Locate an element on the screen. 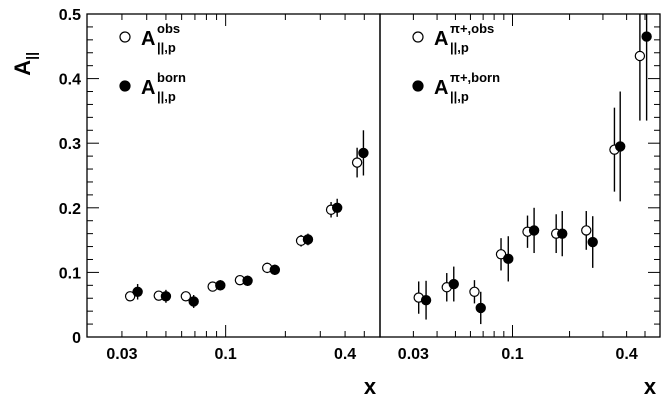 This screenshot has height=403, width=672. y-tick-label: 0 is located at coordinates (76, 338).